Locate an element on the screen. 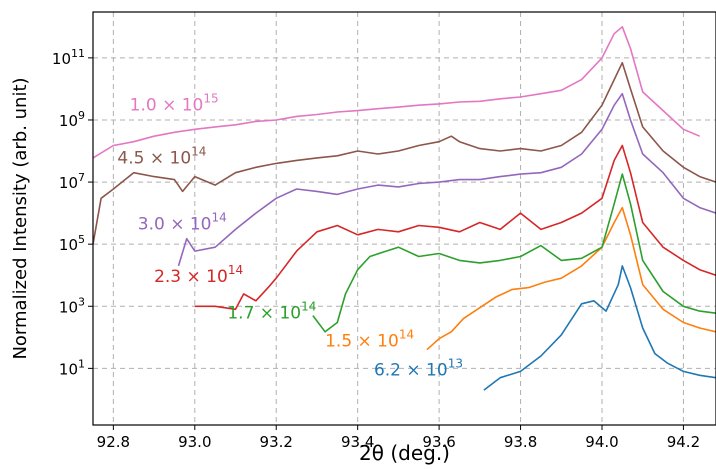 This screenshot has height=469, width=716. x-tick-label: 92.8 is located at coordinates (113, 442).